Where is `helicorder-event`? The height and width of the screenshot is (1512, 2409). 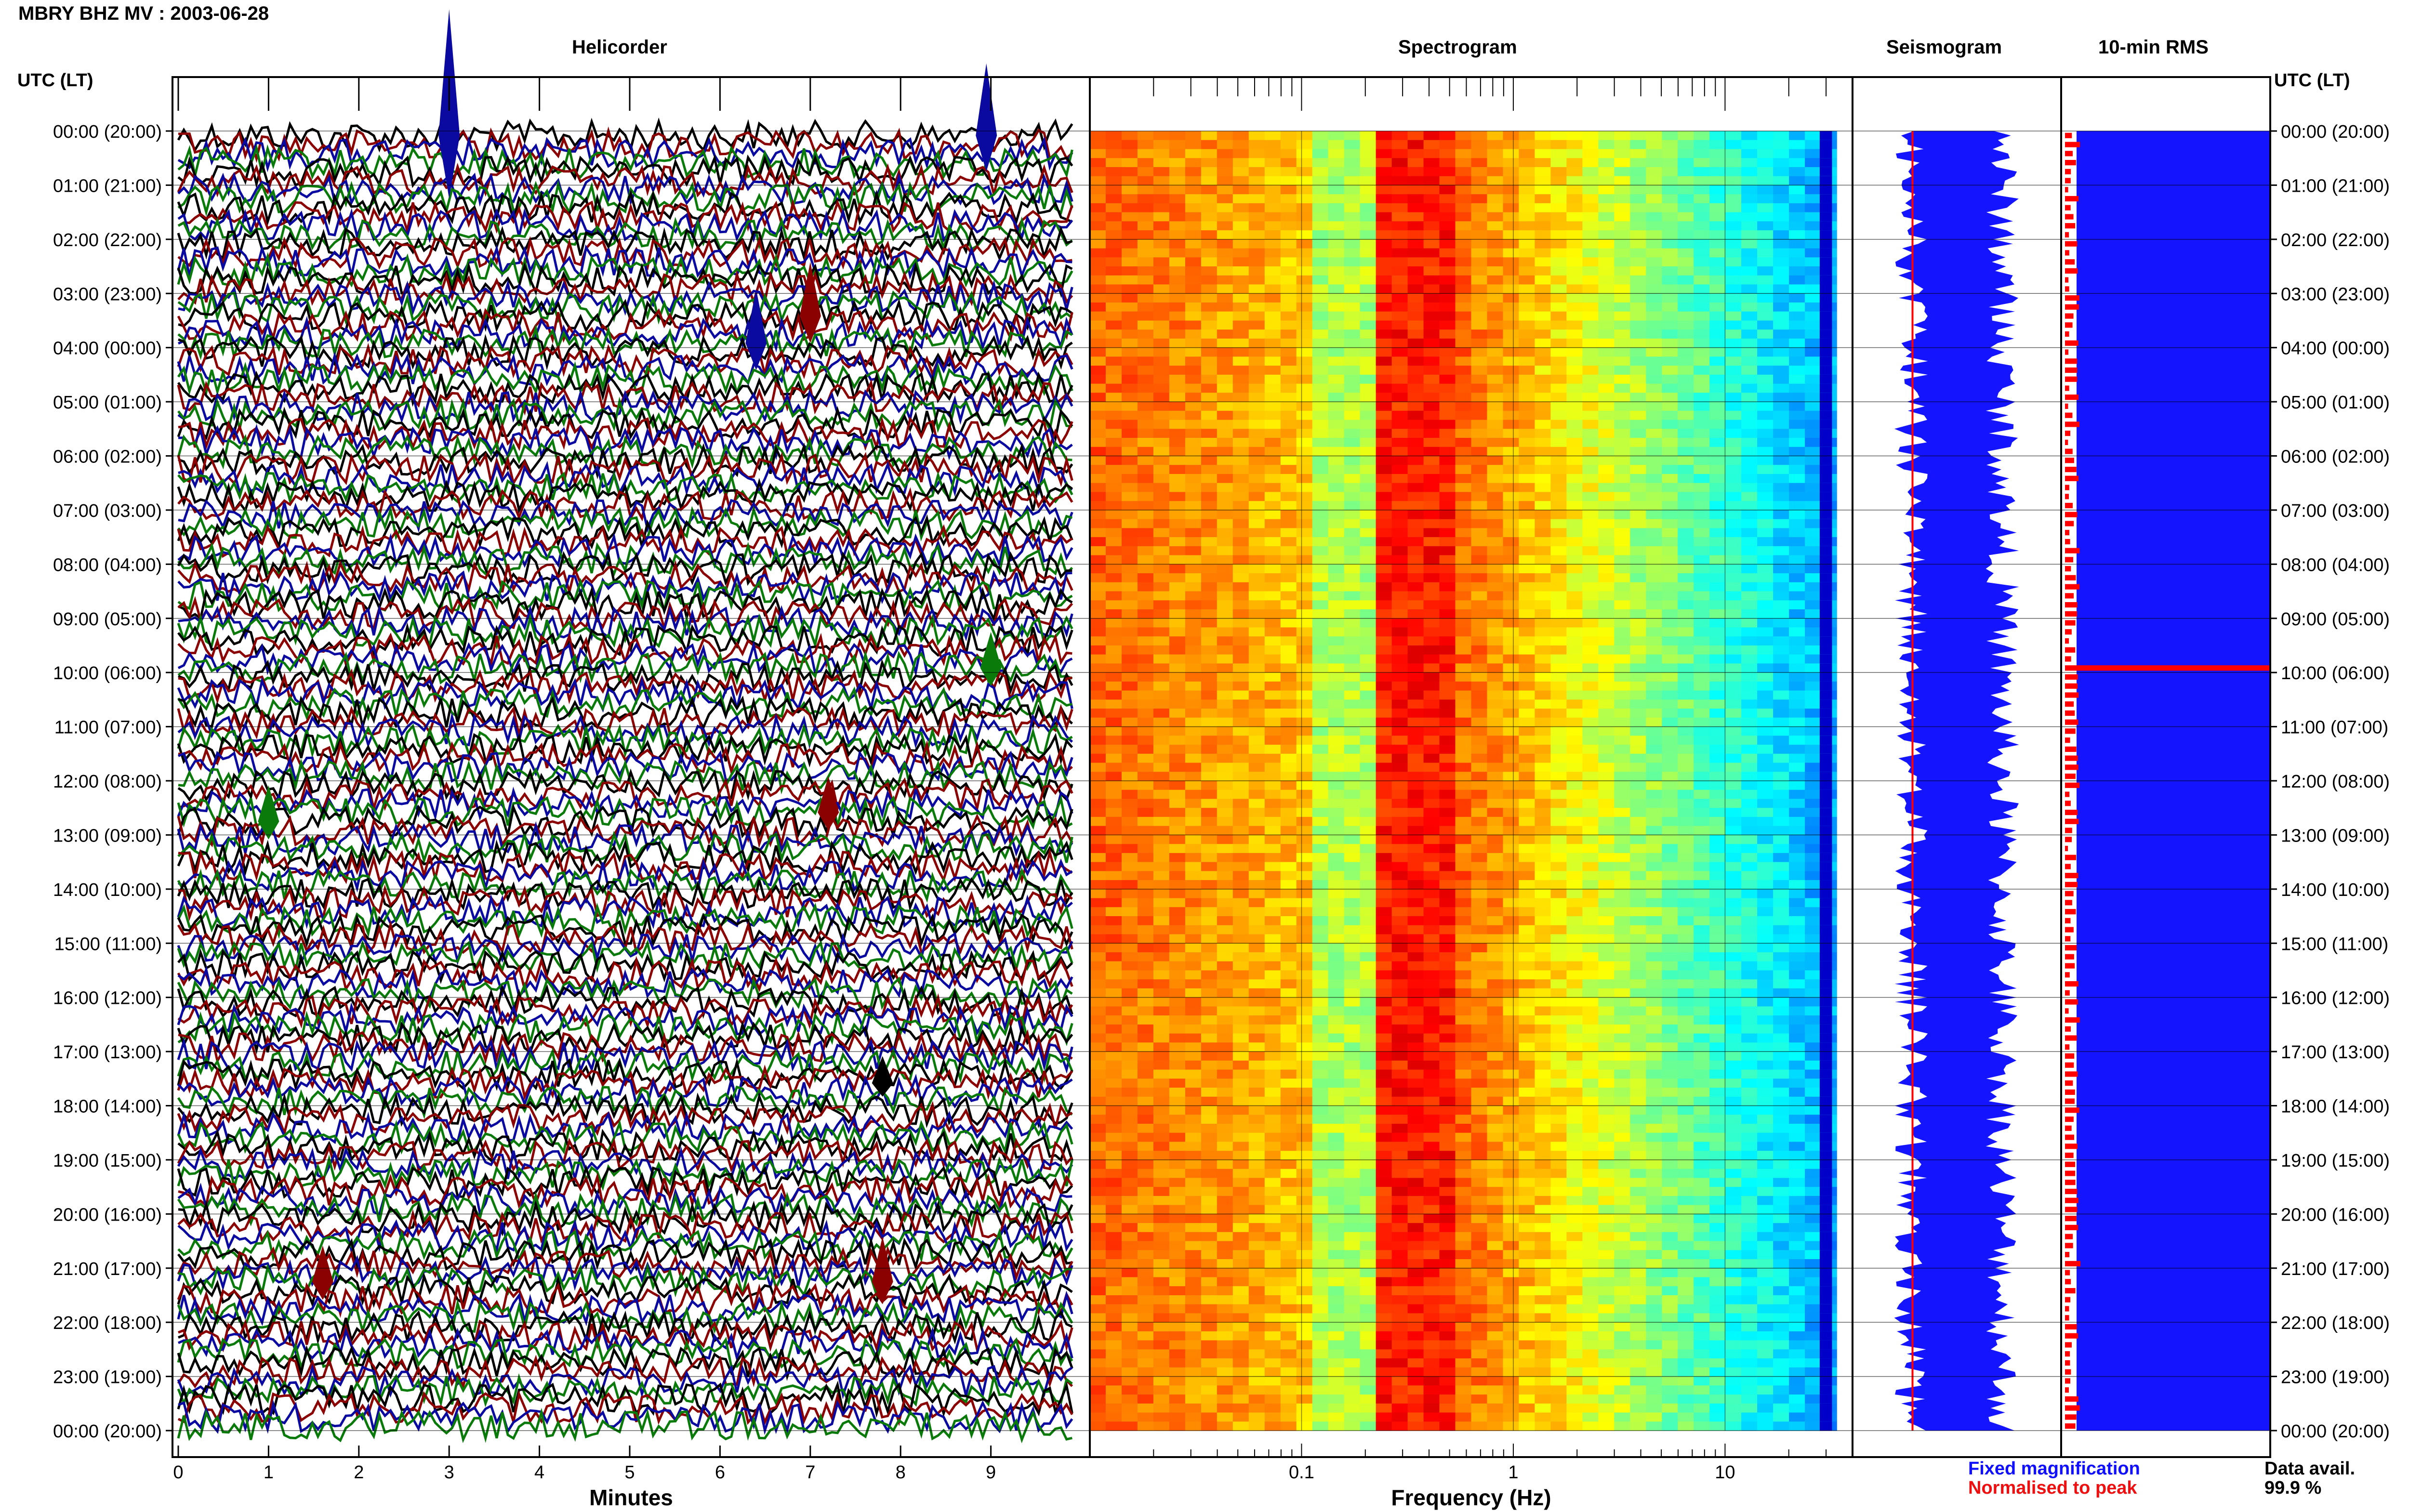
helicorder-event is located at coordinates (268, 812).